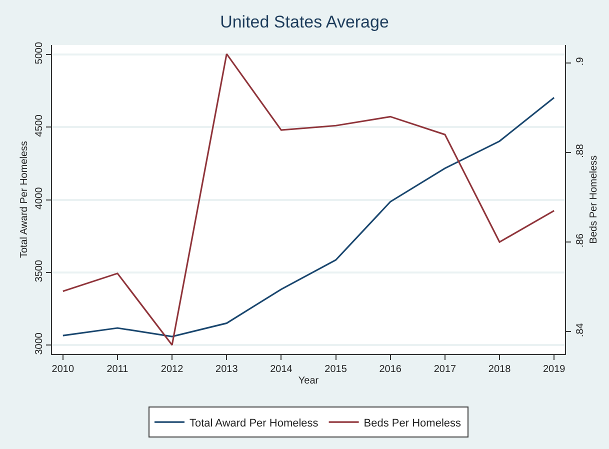 This screenshot has width=609, height=449. Describe the element at coordinates (580, 61) in the screenshot. I see `y2-tick-label: .9` at that location.